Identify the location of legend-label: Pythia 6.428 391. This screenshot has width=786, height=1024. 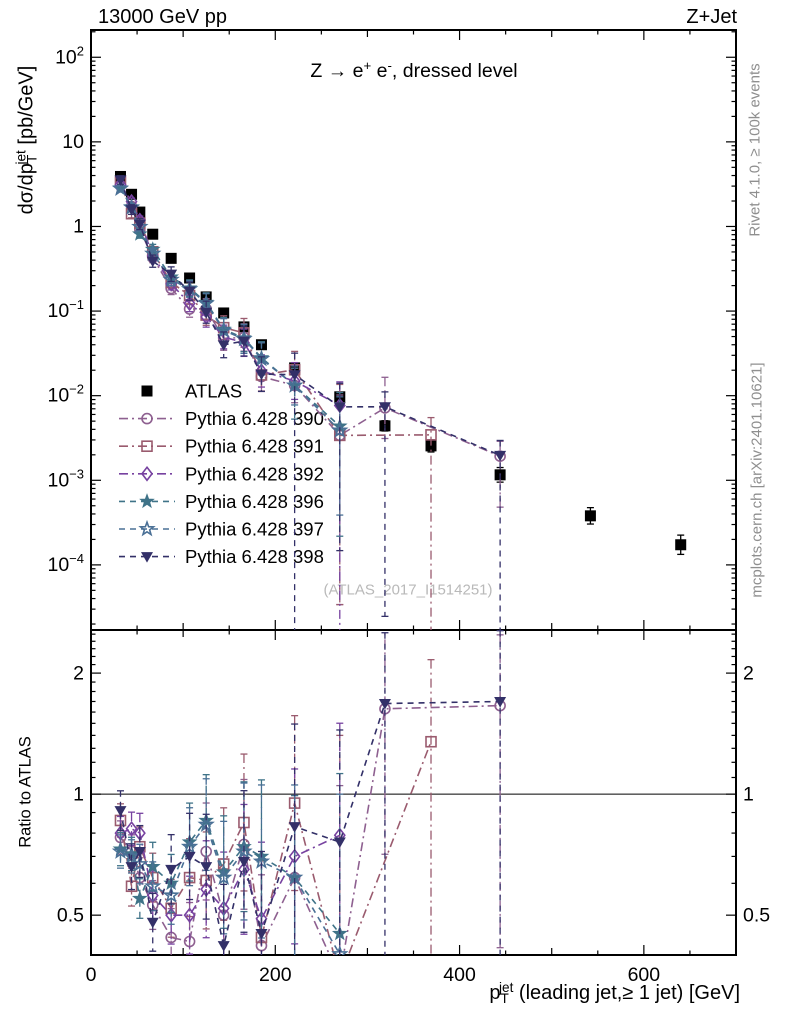
(254, 446).